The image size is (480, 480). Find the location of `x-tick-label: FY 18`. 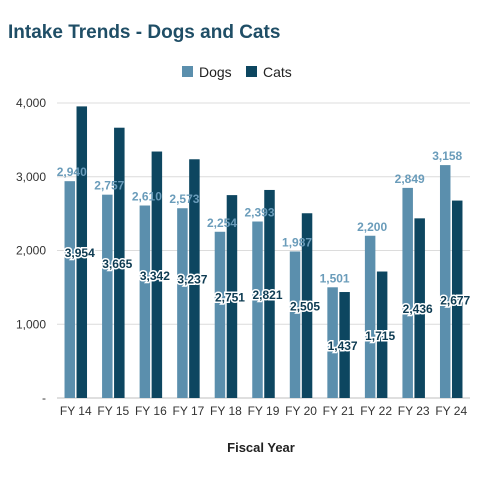

x-tick-label: FY 18 is located at coordinates (226, 411).